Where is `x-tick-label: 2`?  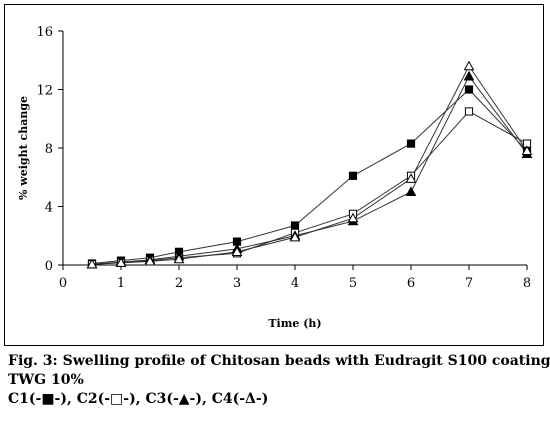 x-tick-label: 2 is located at coordinates (179, 283).